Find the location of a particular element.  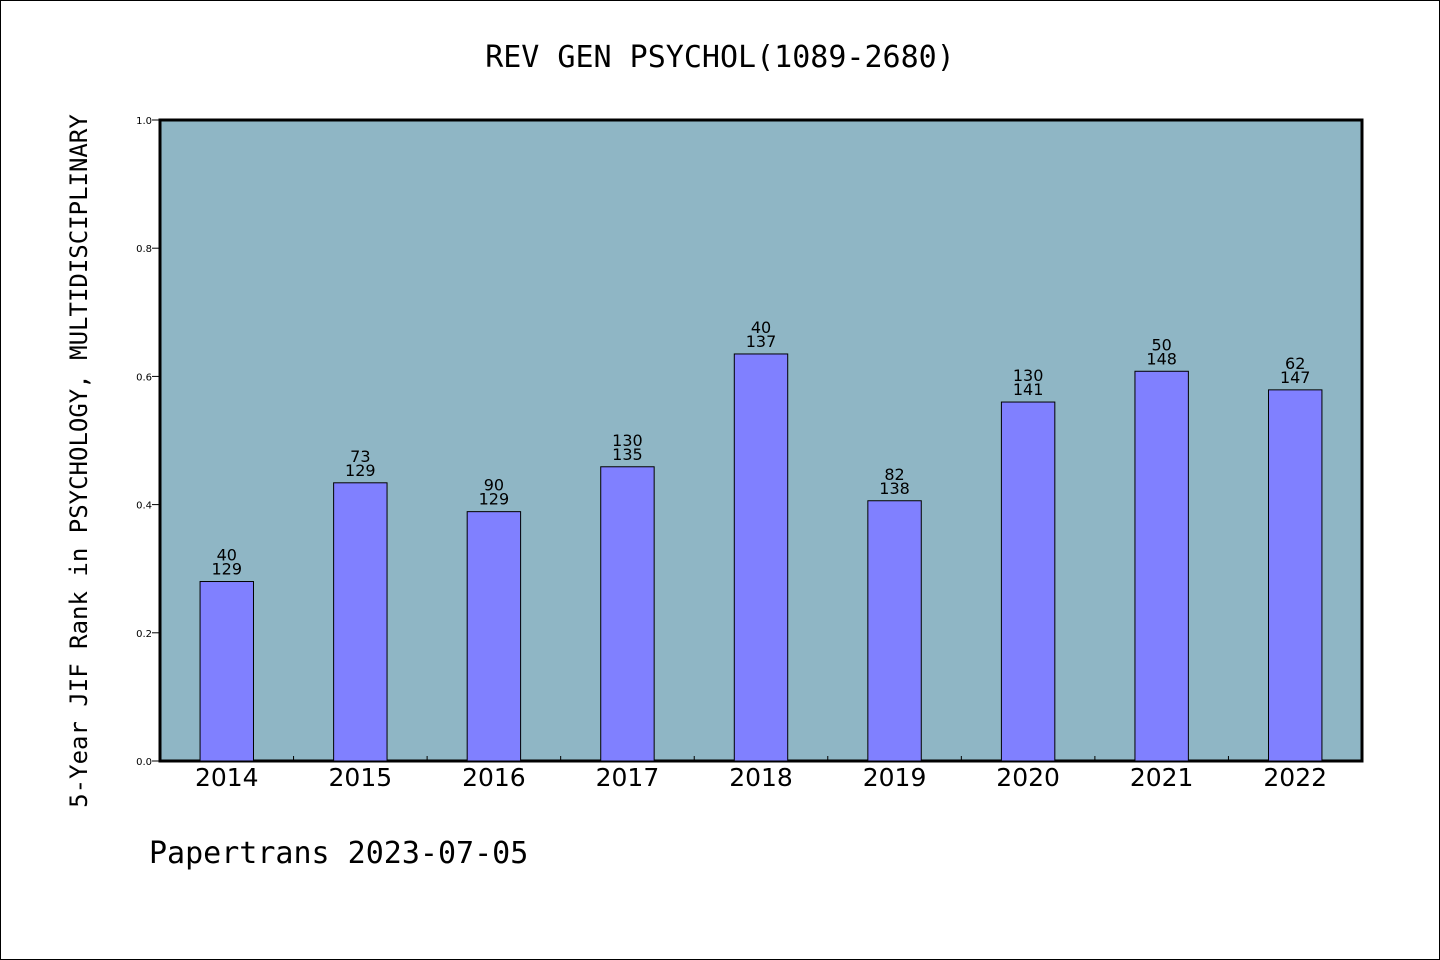

bar-2014 is located at coordinates (226, 671).